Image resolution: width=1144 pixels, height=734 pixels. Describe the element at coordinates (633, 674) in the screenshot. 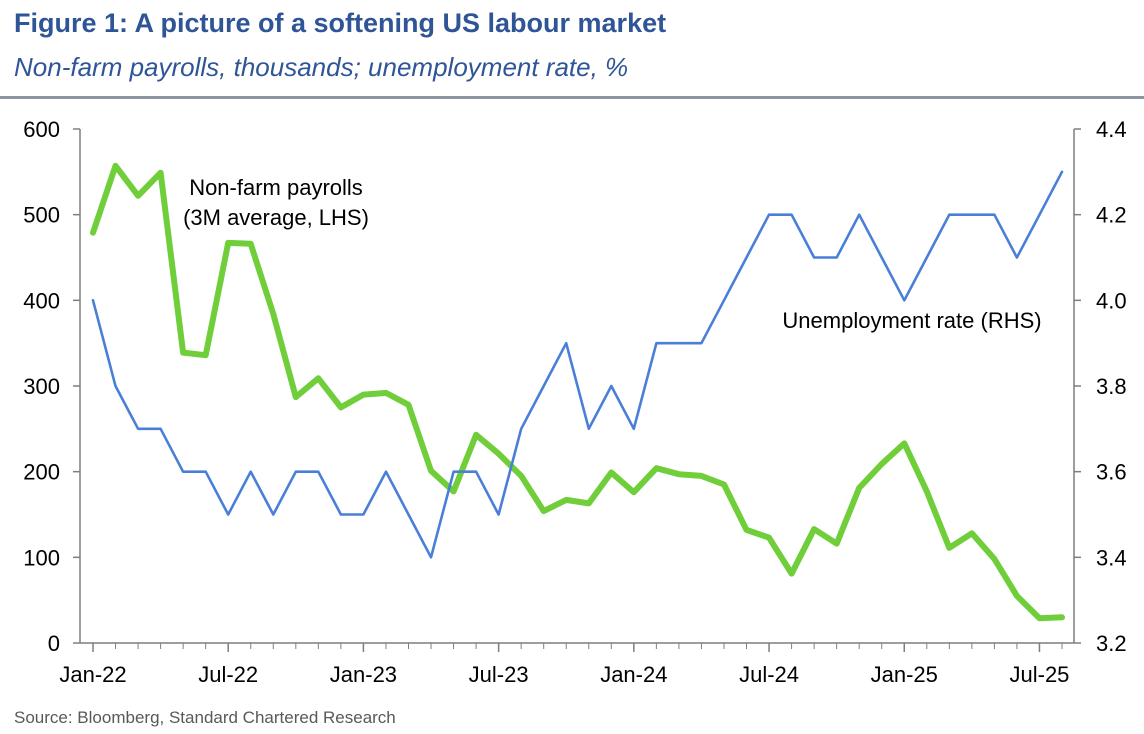

I see `x-tick-label: Jan-24` at that location.